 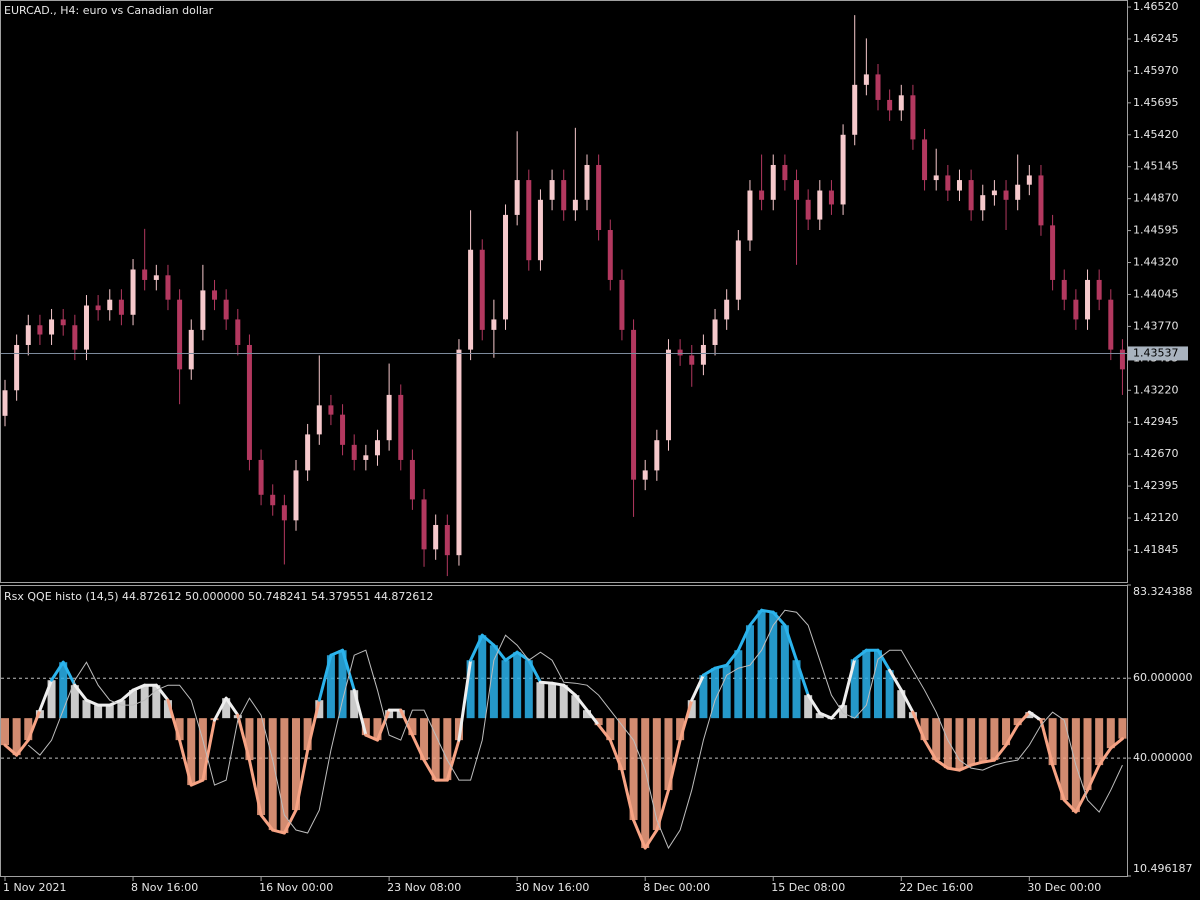 What do you see at coordinates (1163, 677) in the screenshot?
I see `y-tick-label: 60.000000` at bounding box center [1163, 677].